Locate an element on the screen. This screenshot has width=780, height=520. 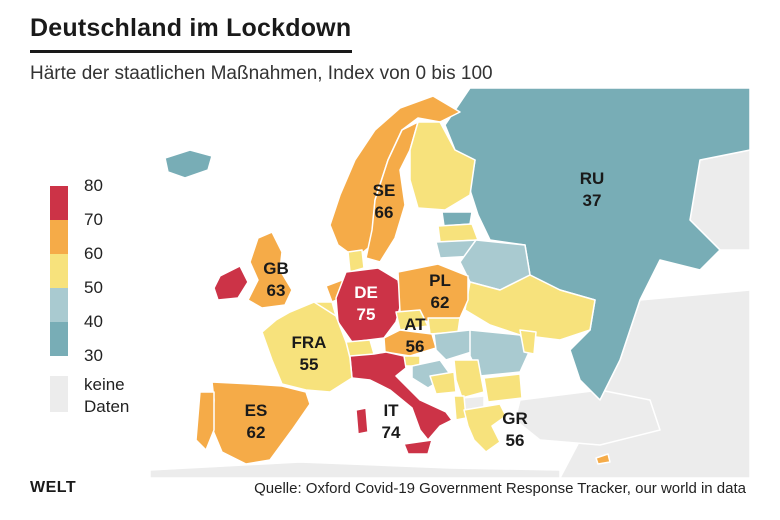
label-ru-code: RU is located at coordinates (592, 178).